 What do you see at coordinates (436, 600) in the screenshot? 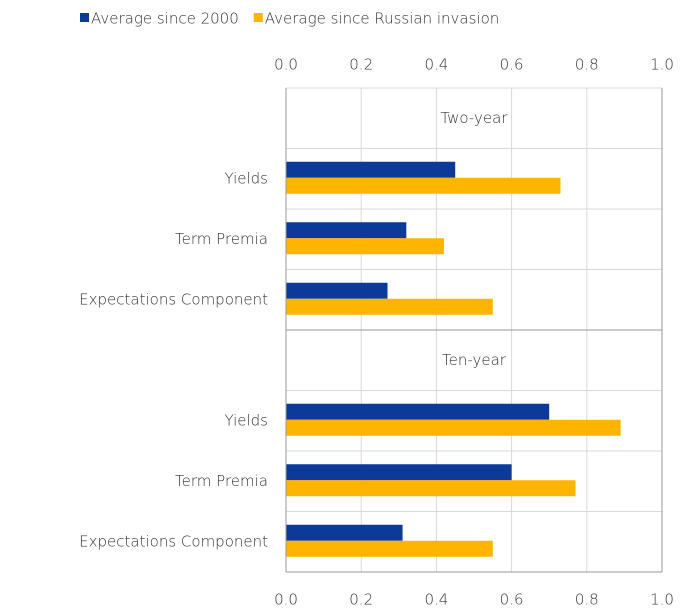
I see `x-tick-label-bottom: 0.4` at bounding box center [436, 600].